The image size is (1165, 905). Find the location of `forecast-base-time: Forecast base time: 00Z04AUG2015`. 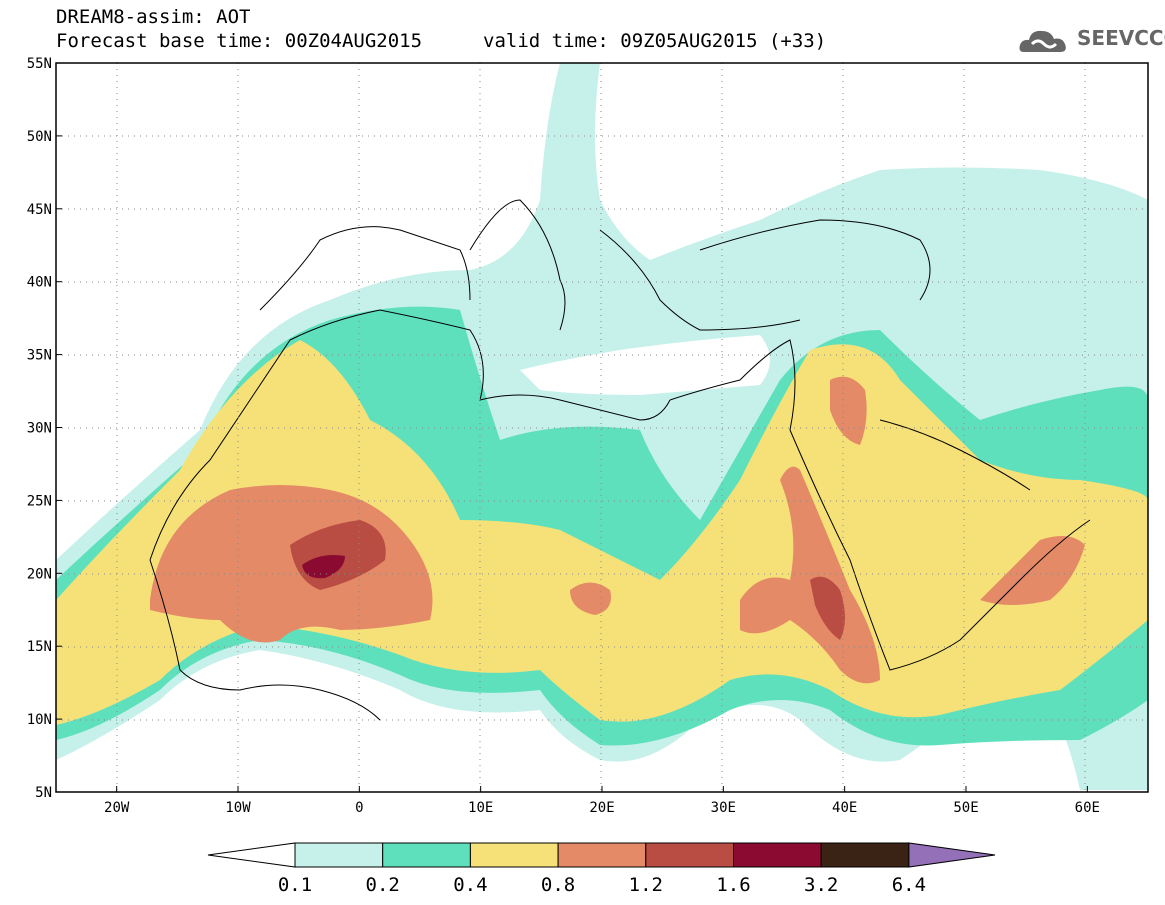

forecast-base-time: Forecast base time: 00Z04AUG2015 is located at coordinates (239, 41).